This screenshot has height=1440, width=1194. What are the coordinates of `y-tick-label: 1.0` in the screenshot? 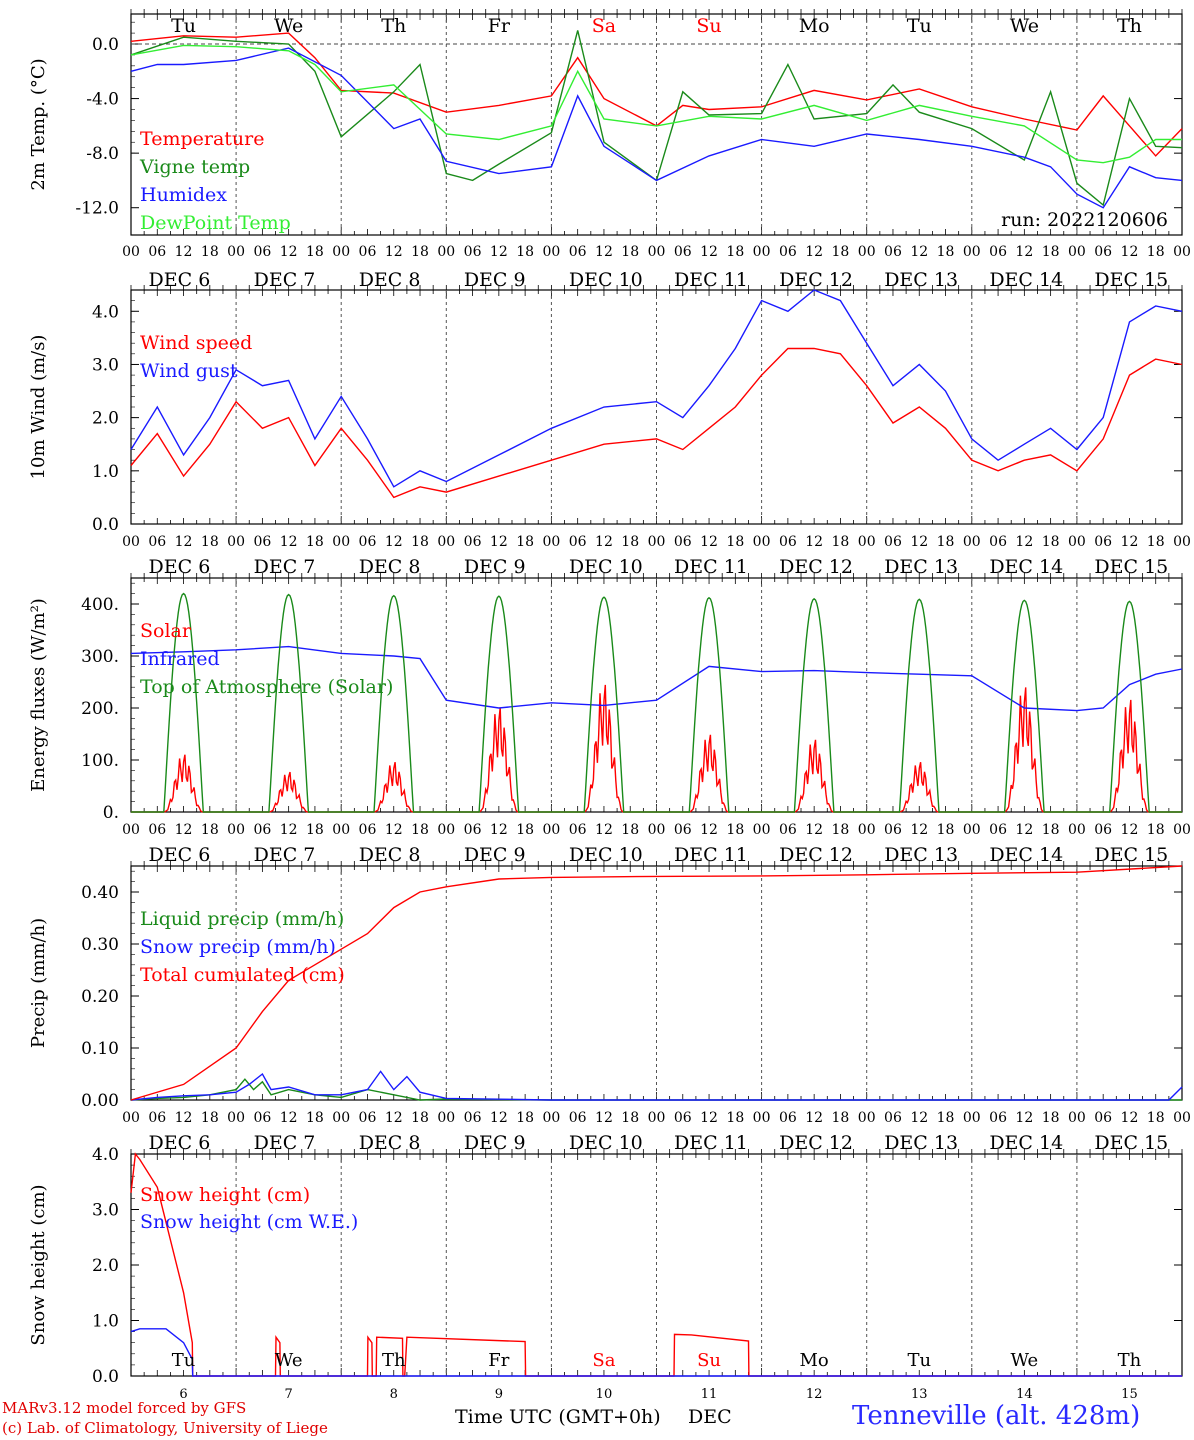 It's located at (105, 1322).